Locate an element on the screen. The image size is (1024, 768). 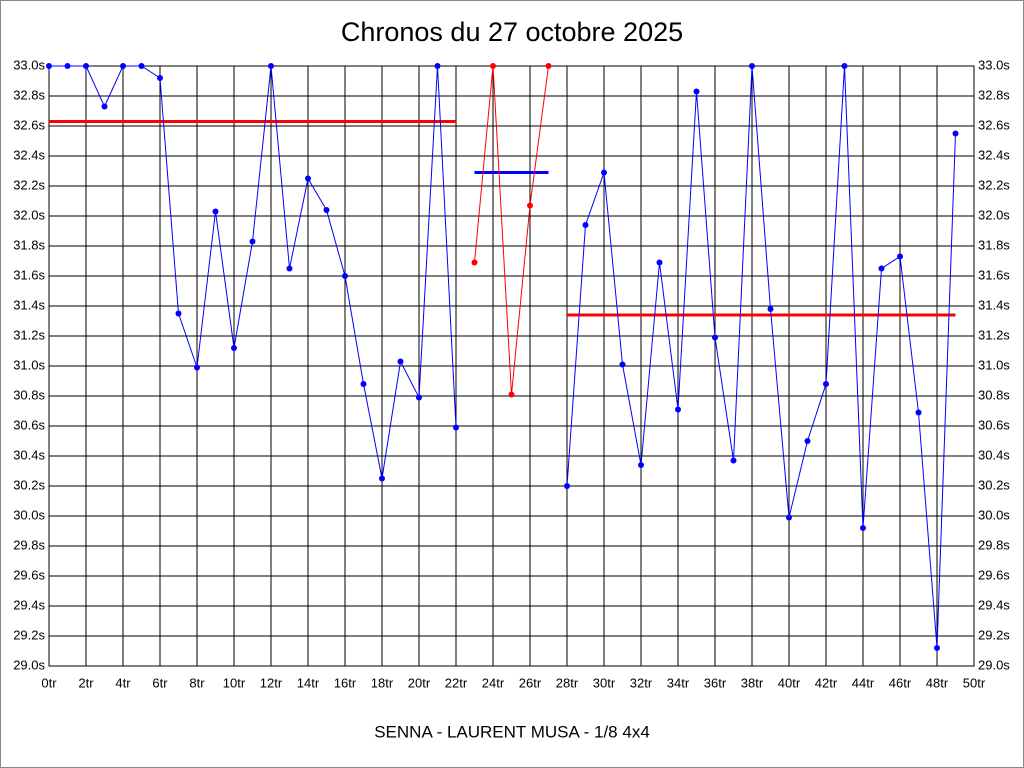
x-tick-label: 4tr is located at coordinates (123, 682).